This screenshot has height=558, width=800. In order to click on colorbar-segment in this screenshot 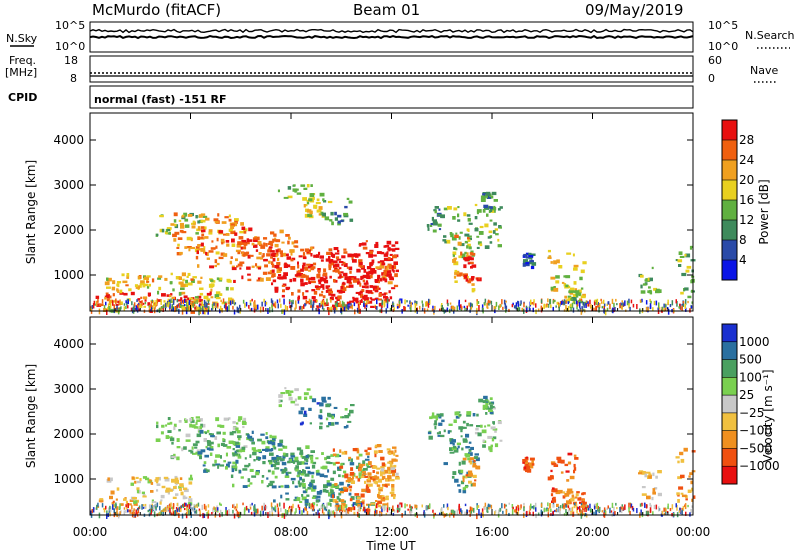, I will do `click(729, 130)`.